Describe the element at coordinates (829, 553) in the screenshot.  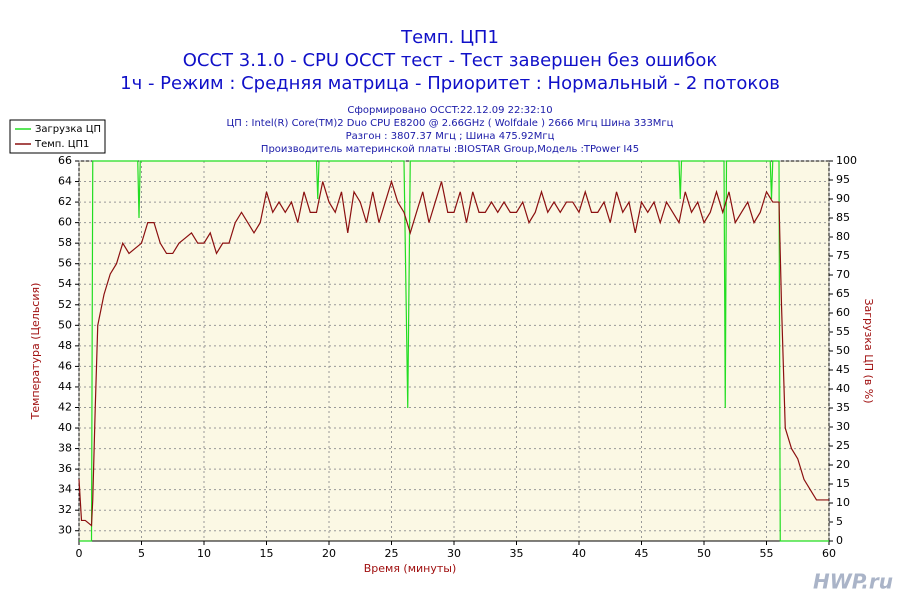
I see `x-tick-label: 60` at that location.